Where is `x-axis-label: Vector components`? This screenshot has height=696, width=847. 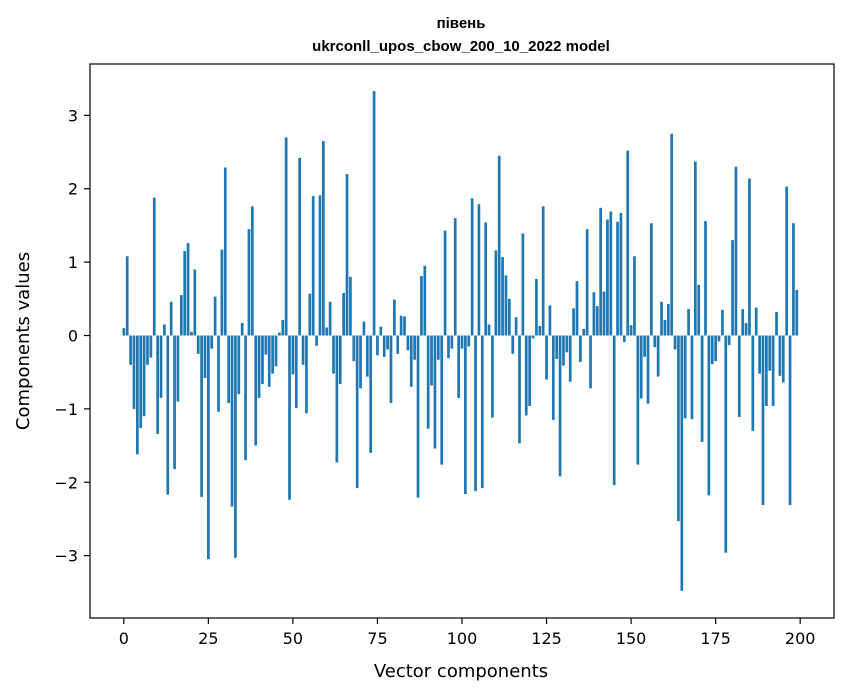
x-axis-label: Vector components is located at coordinates (461, 671).